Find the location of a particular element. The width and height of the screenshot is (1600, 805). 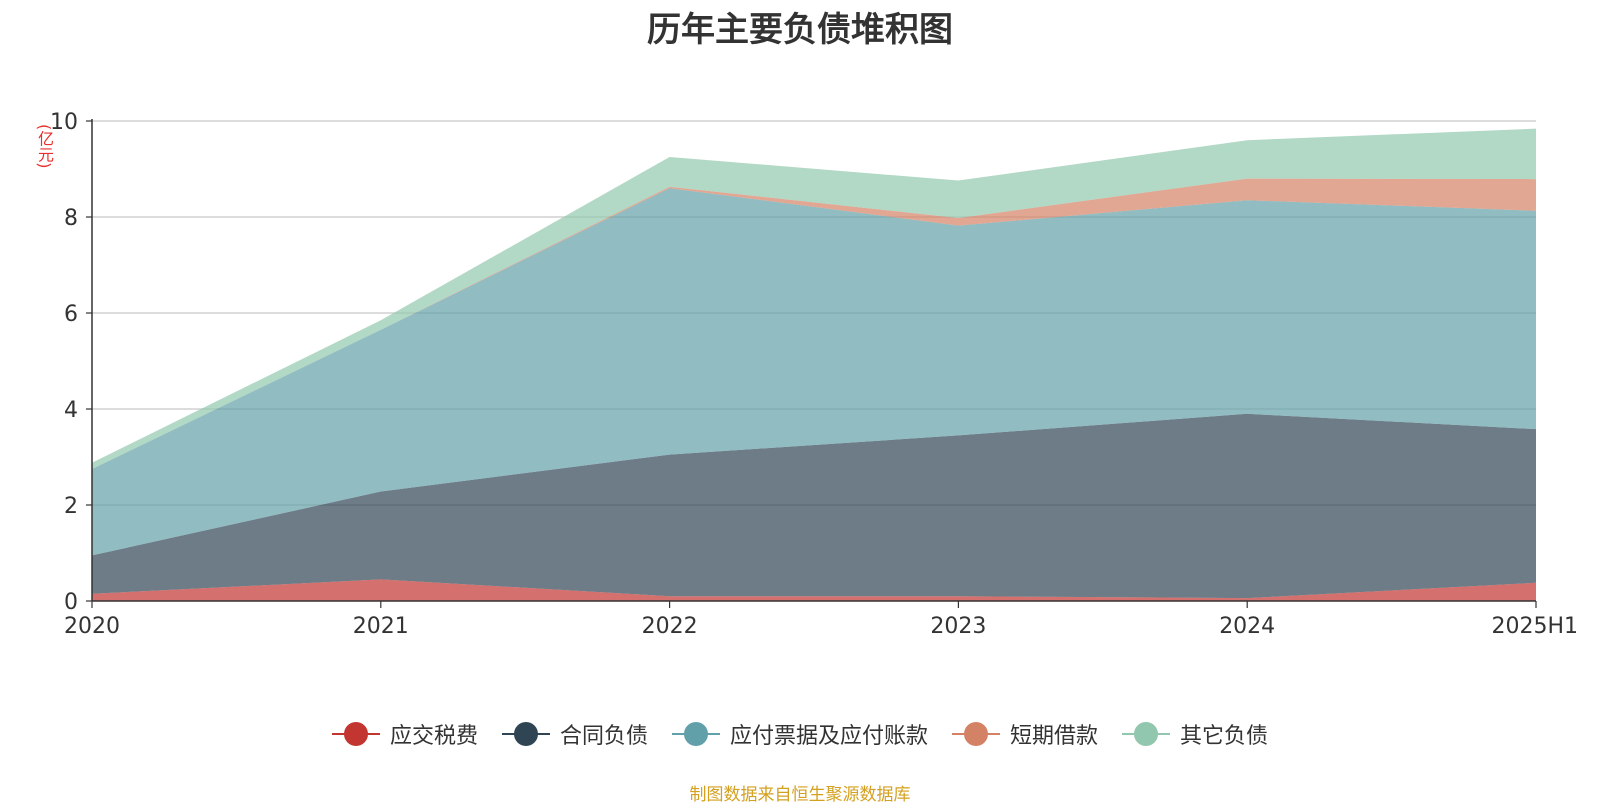

legend-label: 短期借款 is located at coordinates (1054, 736).